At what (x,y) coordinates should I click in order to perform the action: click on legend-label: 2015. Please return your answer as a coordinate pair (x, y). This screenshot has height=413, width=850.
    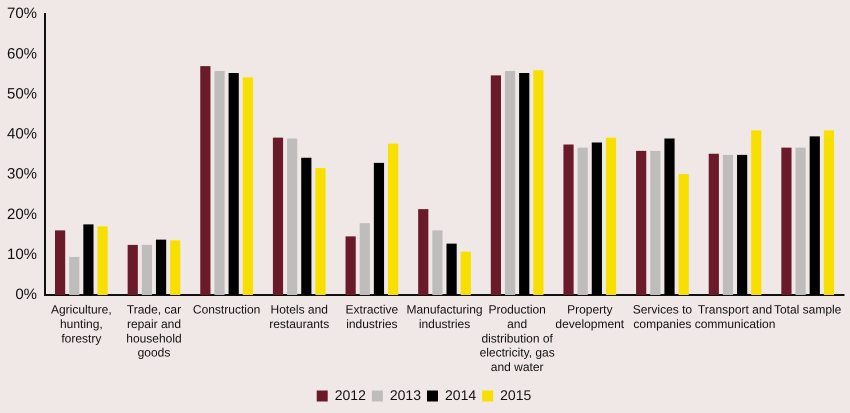
    Looking at the image, I should click on (516, 394).